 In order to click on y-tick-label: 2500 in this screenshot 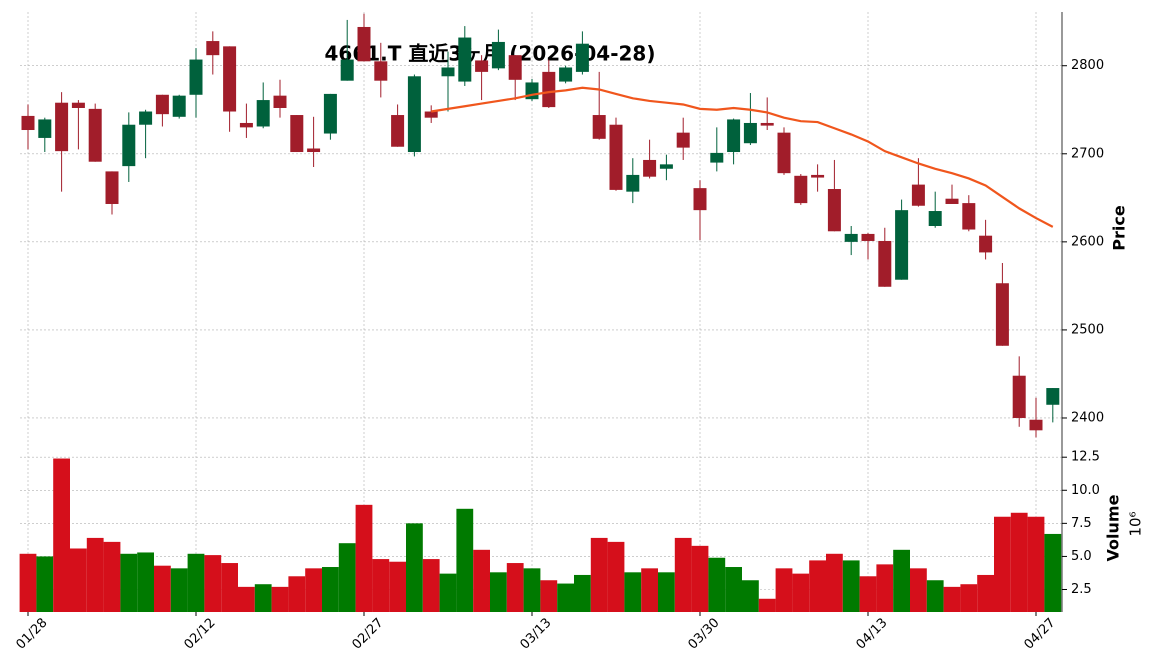, I will do `click(1087, 329)`.